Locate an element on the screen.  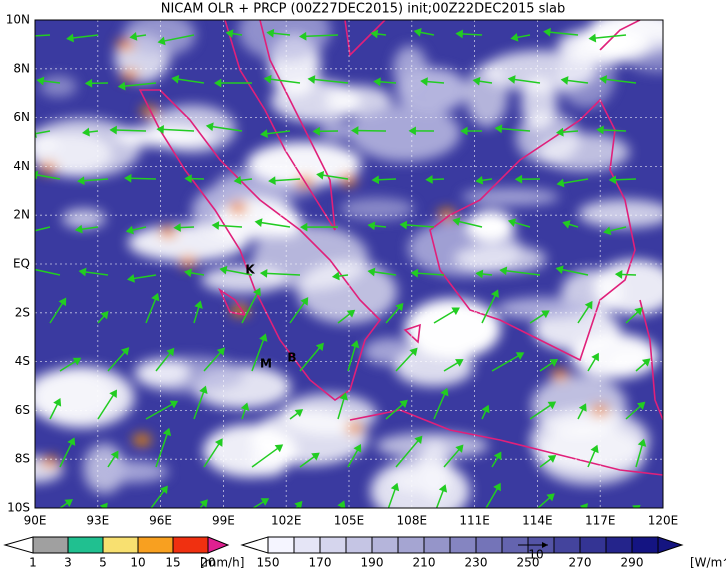
lon-label: 93E is located at coordinates (97, 521).